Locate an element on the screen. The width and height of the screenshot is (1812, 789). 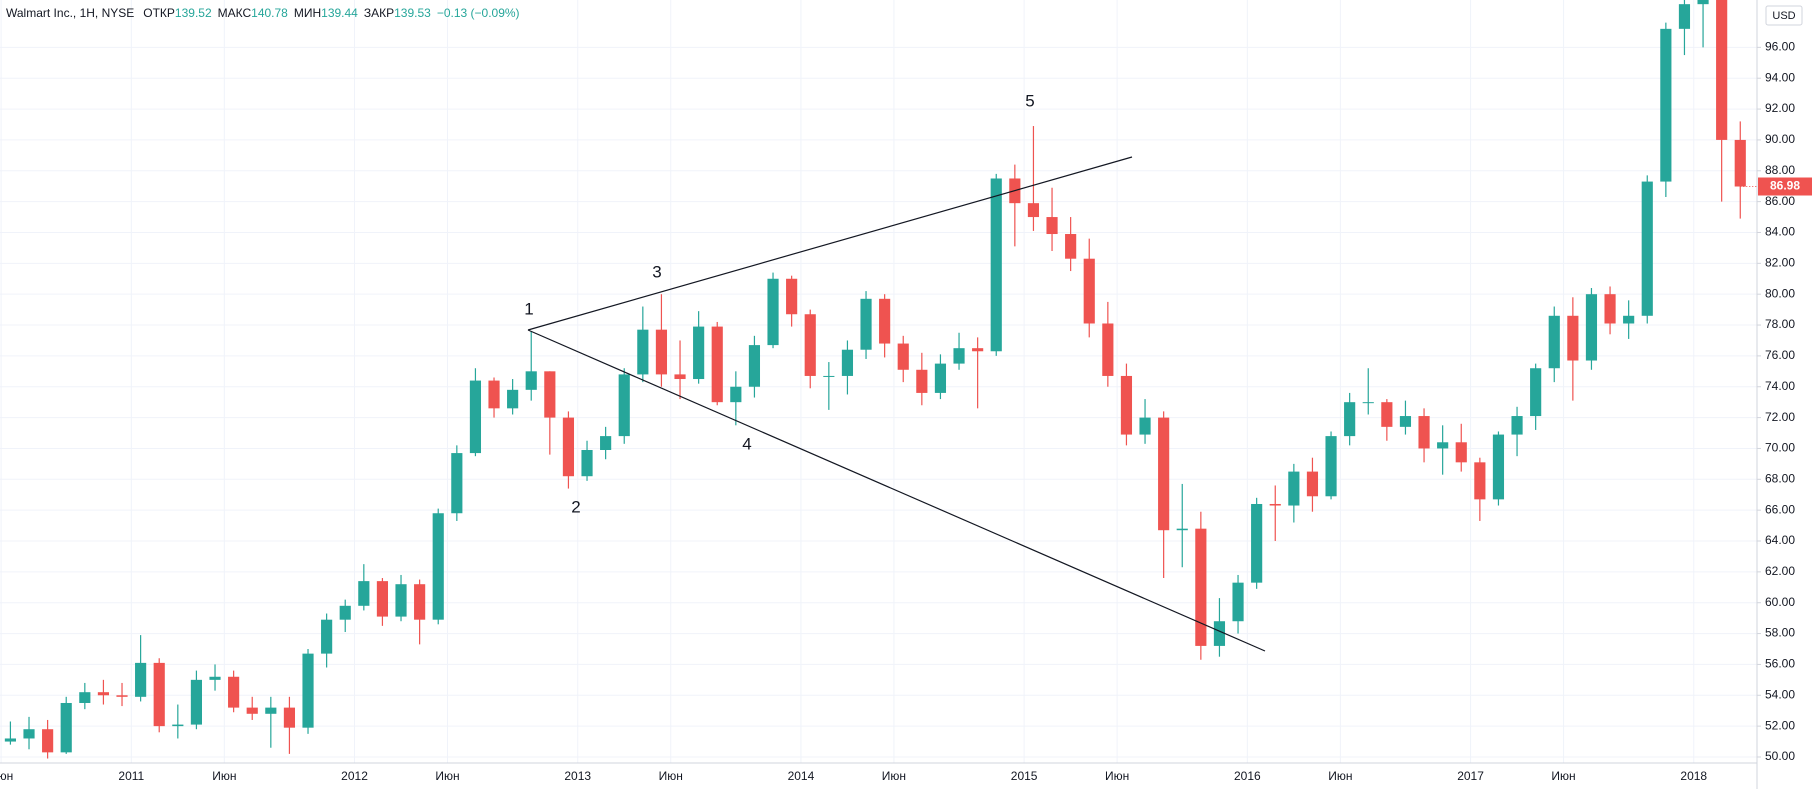
ohlc-value: 139.52 is located at coordinates (193, 13).